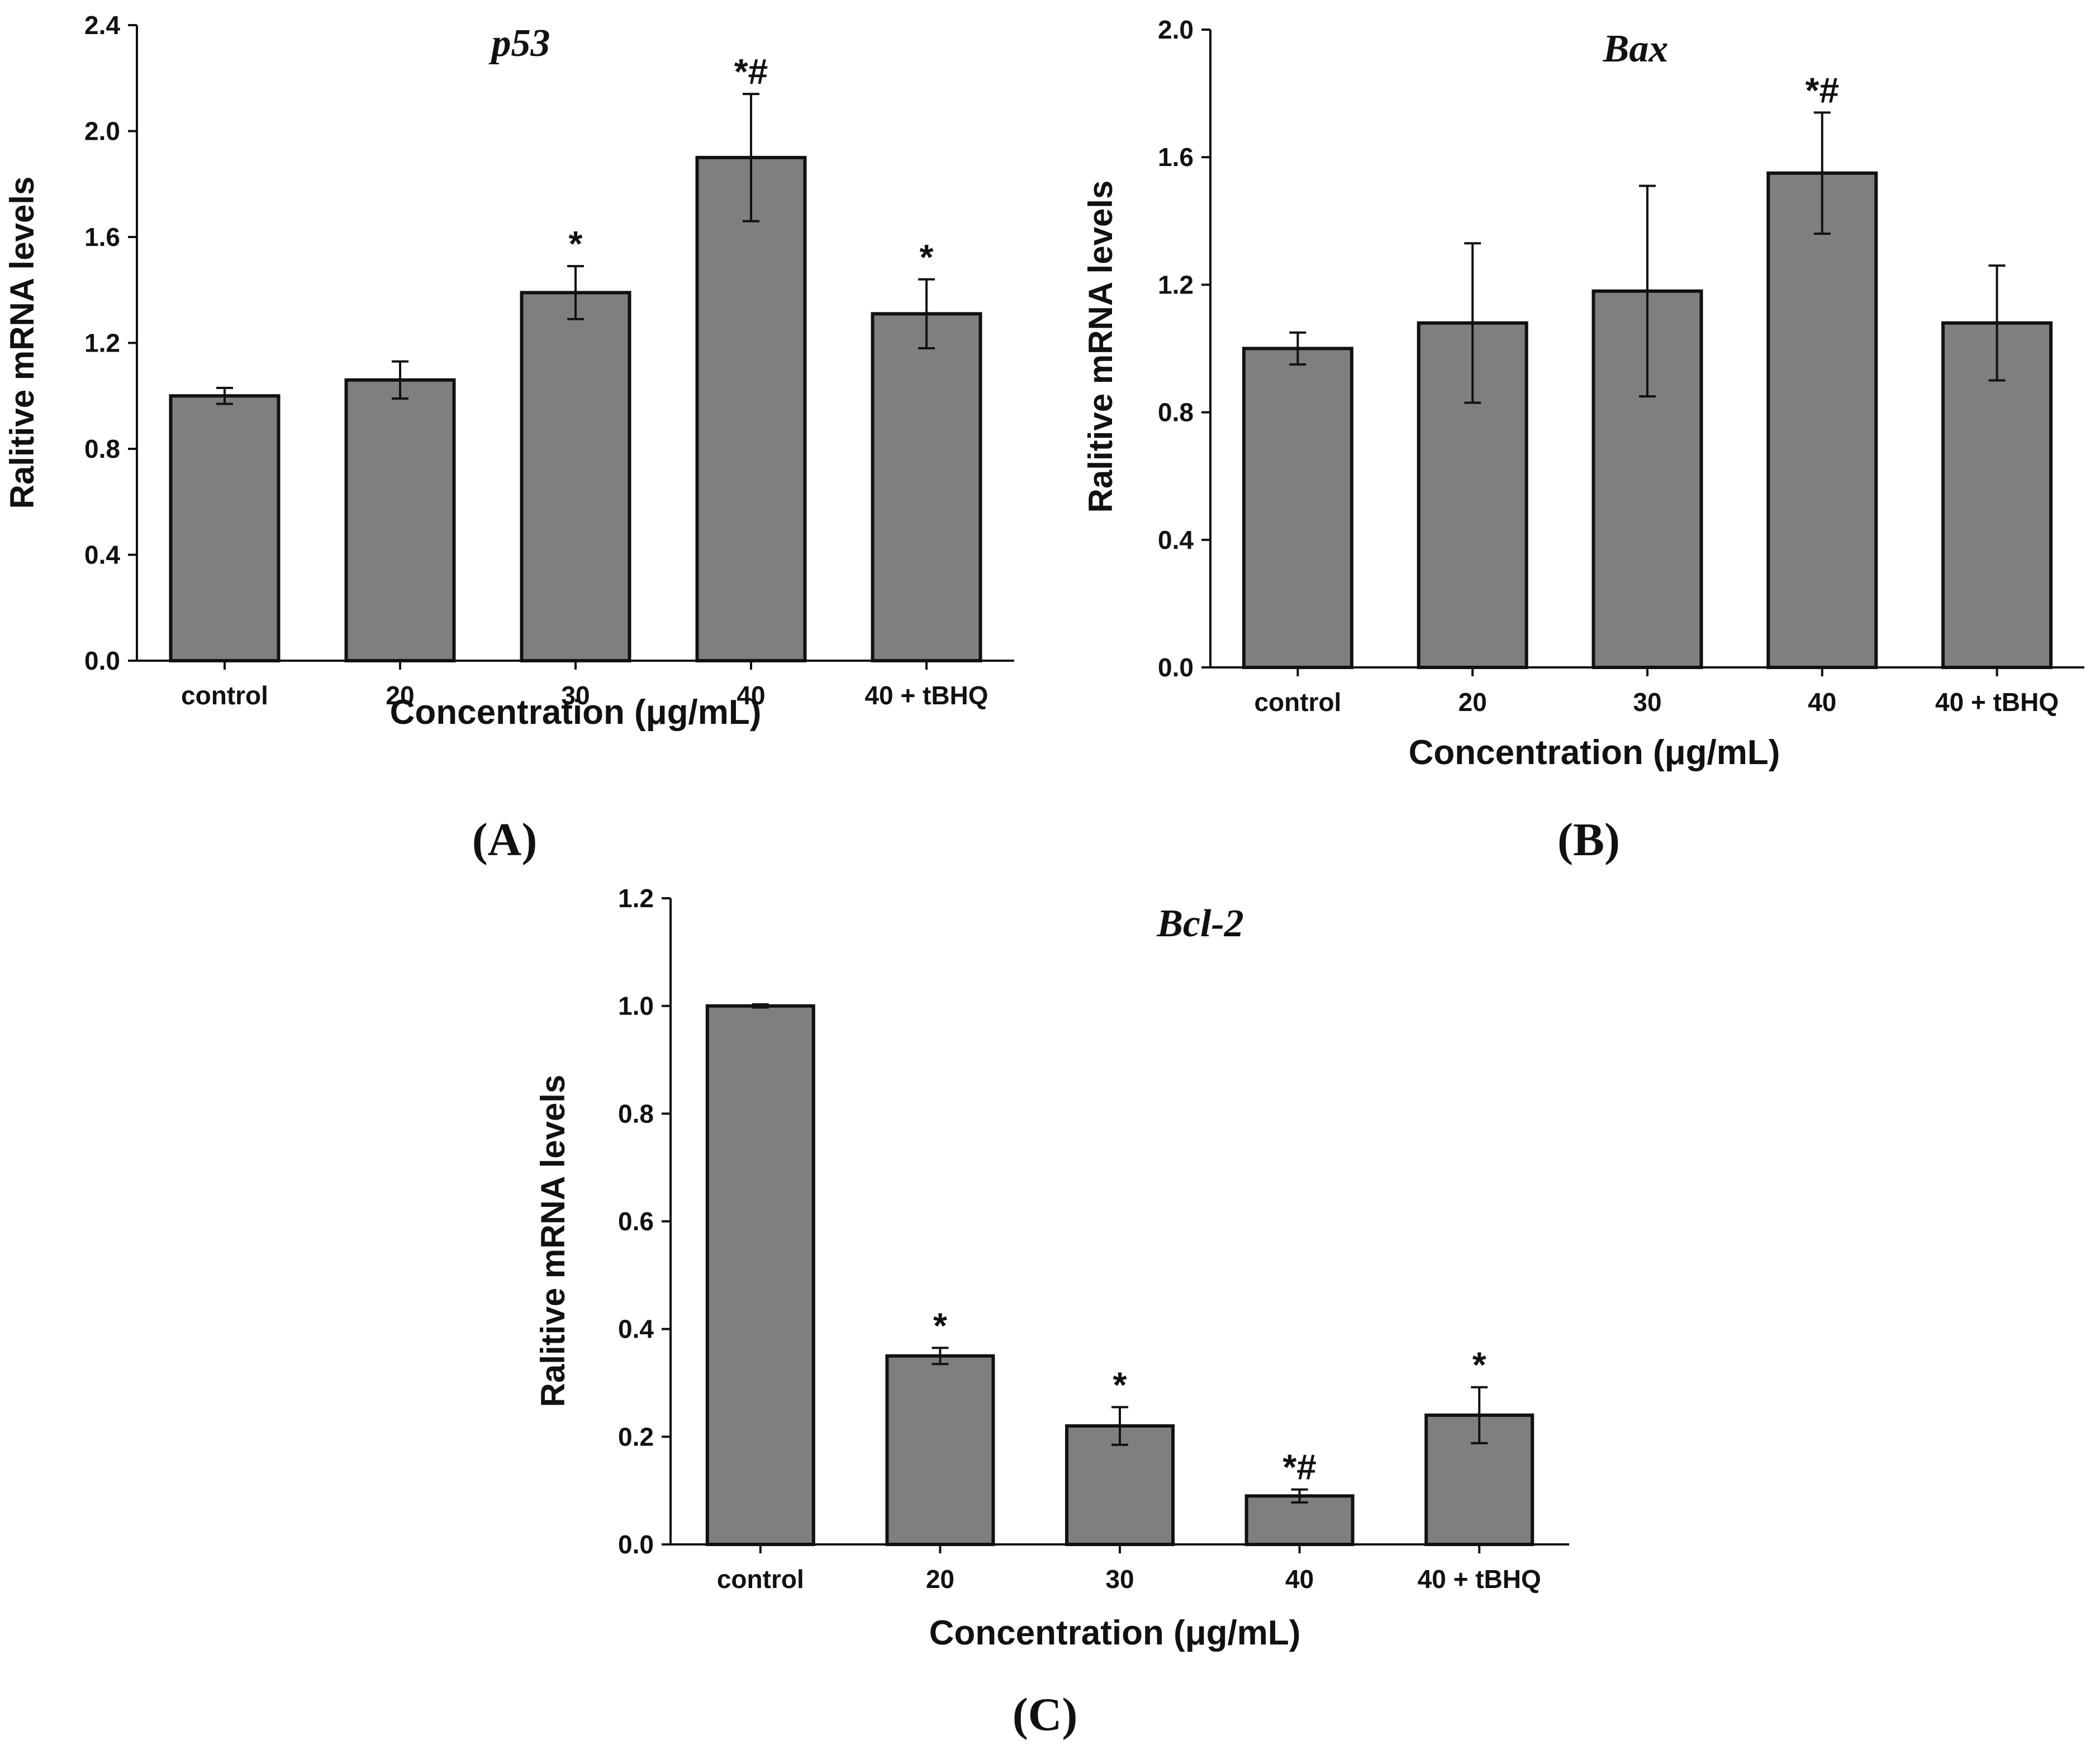 Image resolution: width=2100 pixels, height=1749 pixels. I want to click on y-tick-label: 0.2, so click(636, 1436).